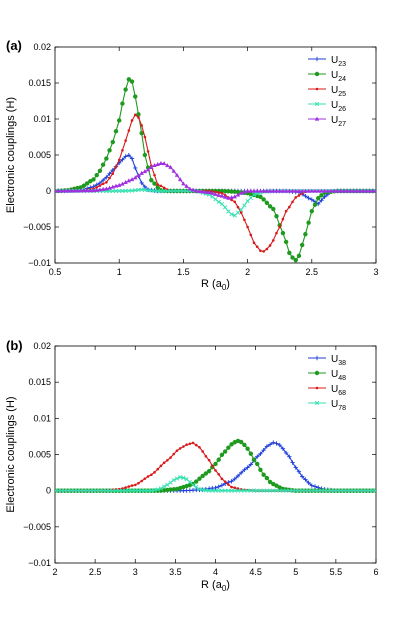  Describe the element at coordinates (175, 572) in the screenshot. I see `x-tick-label: 3.5` at that location.